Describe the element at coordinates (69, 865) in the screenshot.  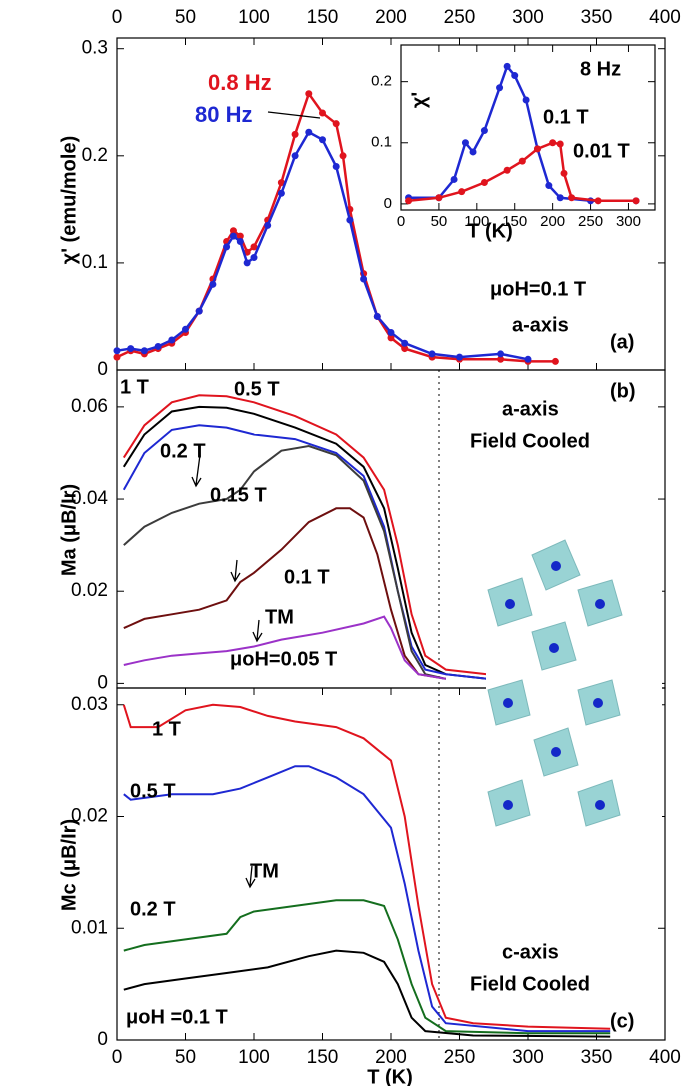
I see `y-axis-label: Mc (μB/Ir)` at that location.